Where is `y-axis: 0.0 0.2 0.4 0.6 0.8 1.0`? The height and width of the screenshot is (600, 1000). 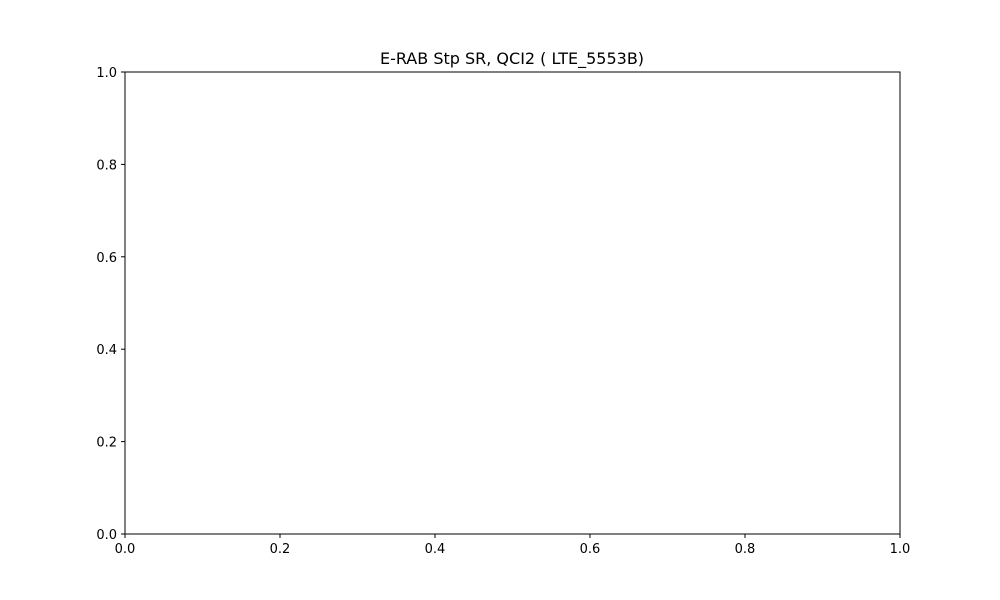 y-axis: 0.0 0.2 0.4 0.6 0.8 1.0 is located at coordinates (110, 304).